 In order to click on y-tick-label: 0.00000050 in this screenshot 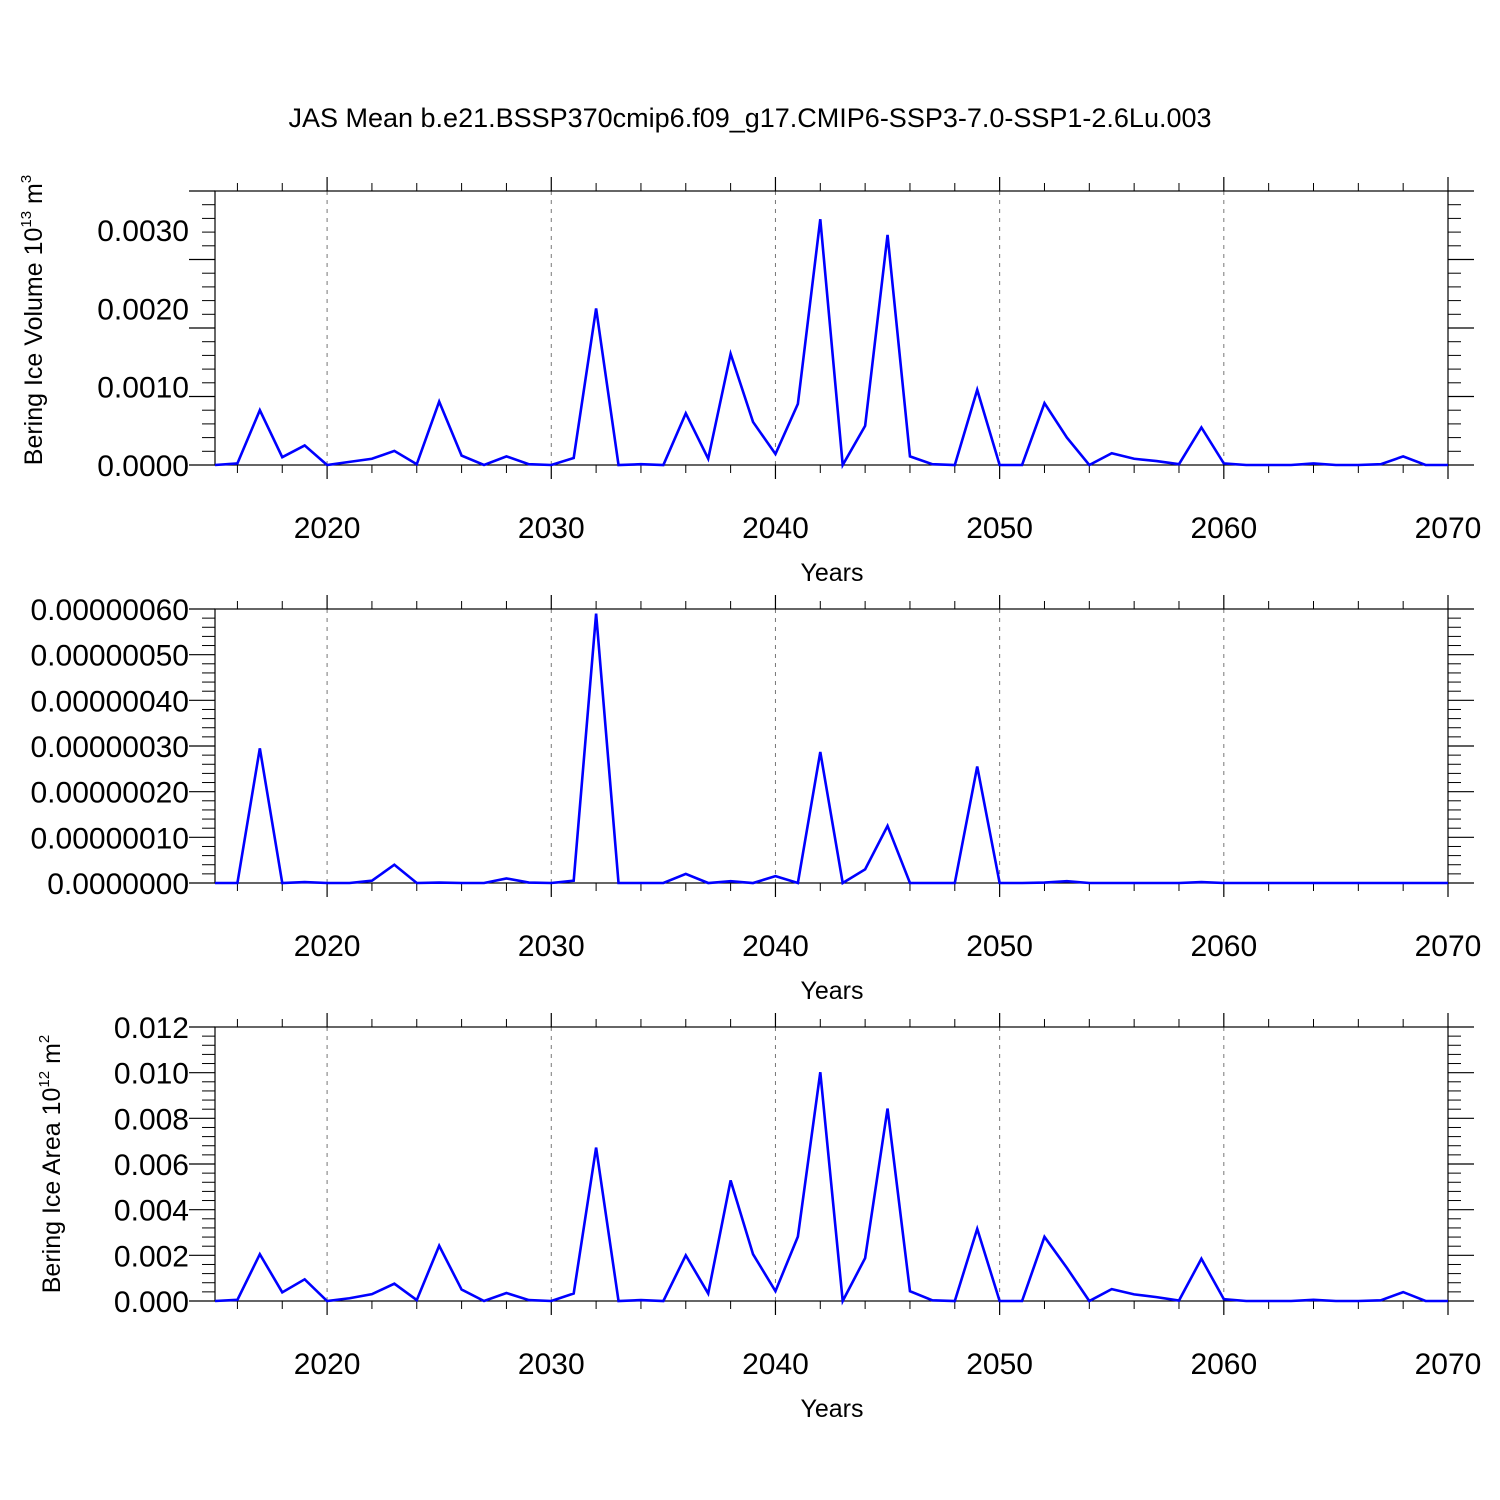, I will do `click(110, 656)`.